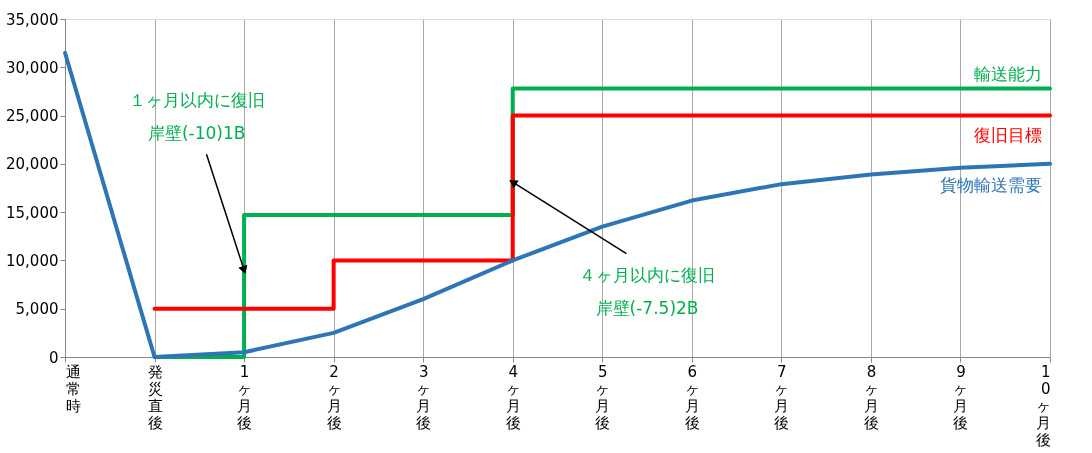  What do you see at coordinates (1008, 134) in the screenshot?
I see `series-label: 復旧目標` at bounding box center [1008, 134].